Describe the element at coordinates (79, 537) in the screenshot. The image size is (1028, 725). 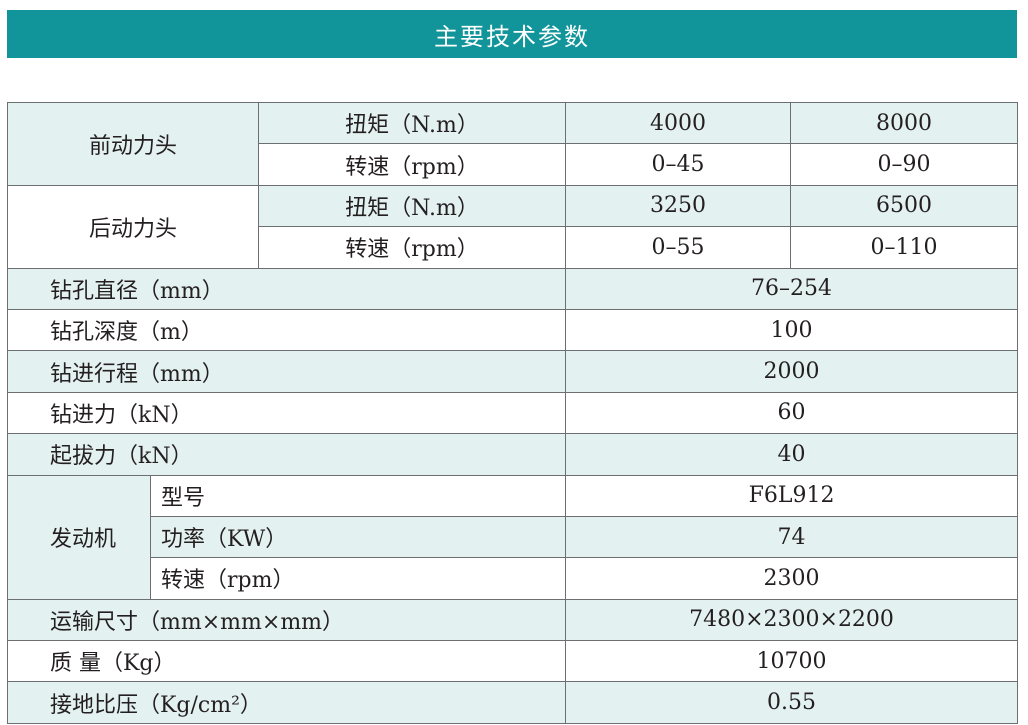
I see `group-label: 发动机` at that location.